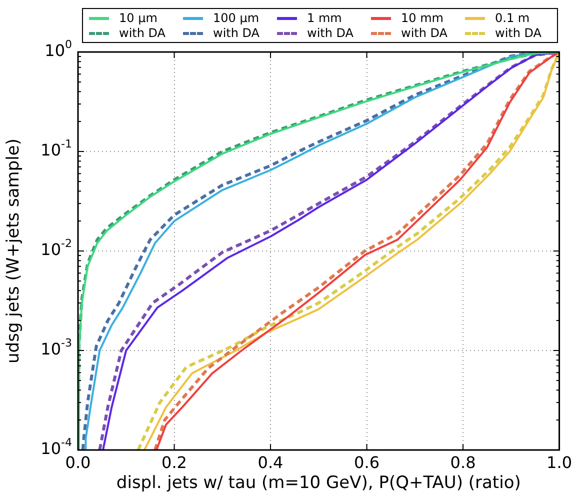 The width and height of the screenshot is (576, 498). Describe the element at coordinates (14, 251) in the screenshot. I see `y-axis-title: udsg jets (W+jets sample)` at that location.